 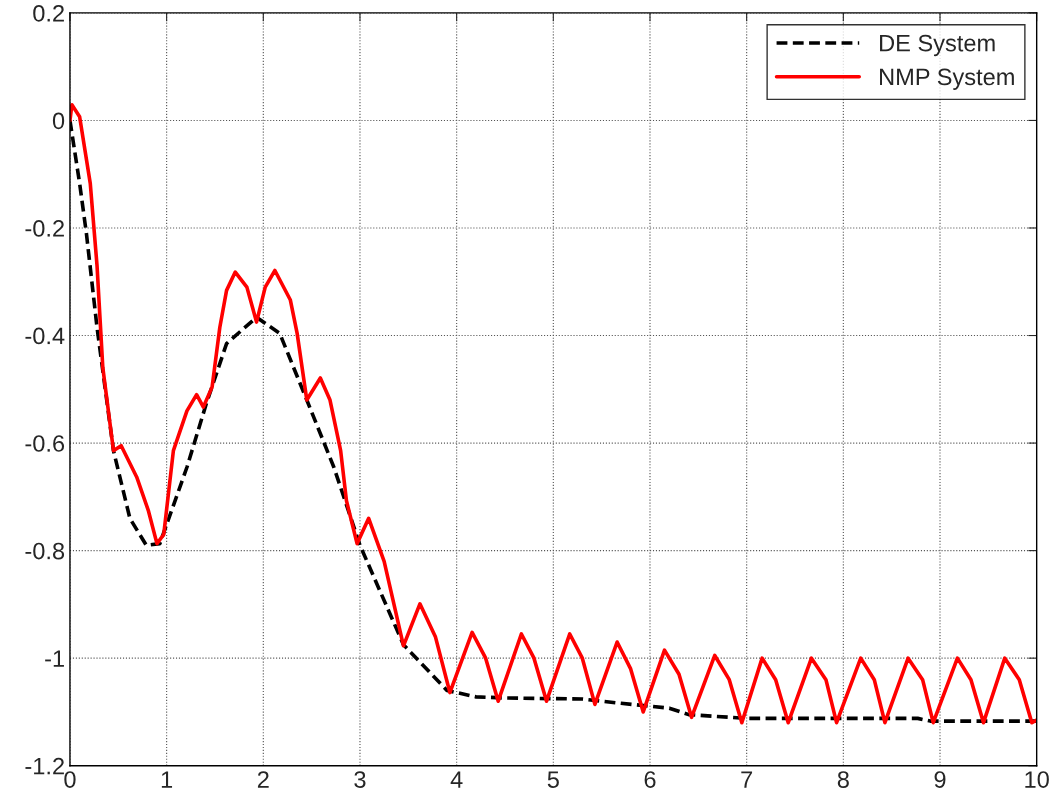 I want to click on x-tick-label: 2, so click(x=263, y=779).